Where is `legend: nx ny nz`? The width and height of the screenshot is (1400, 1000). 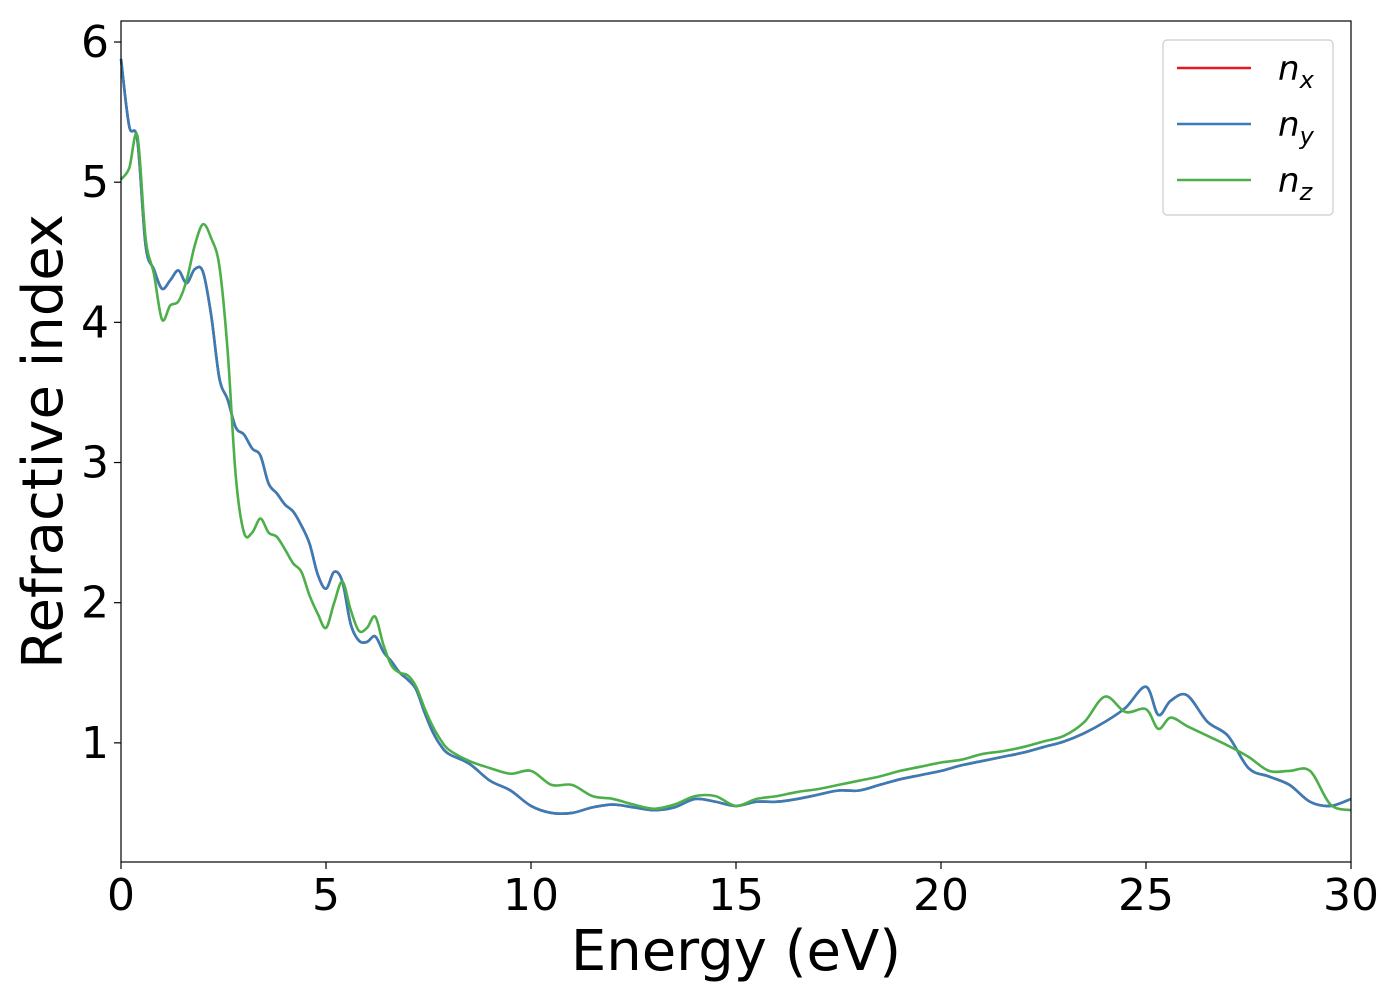 legend: nx ny nz is located at coordinates (1248, 127).